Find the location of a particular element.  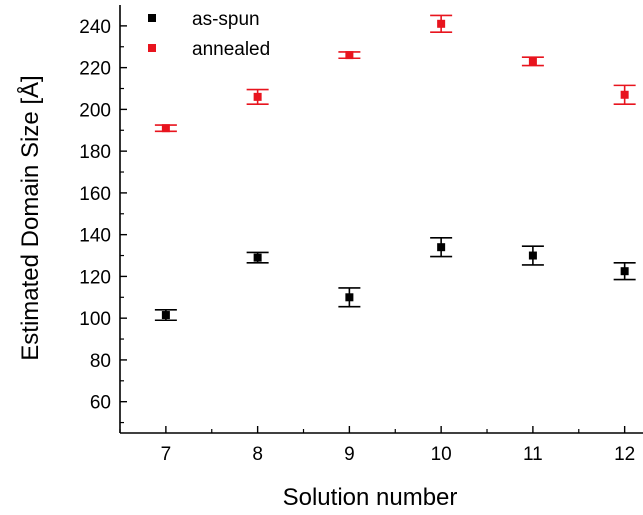

series-as-spun is located at coordinates (395, 279).